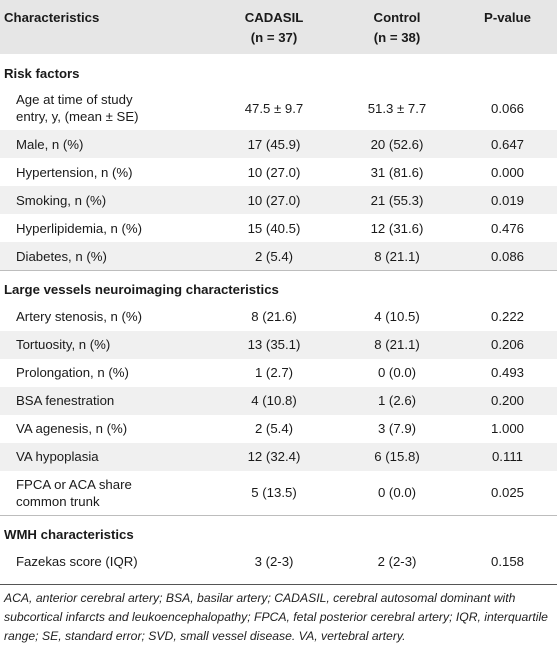 Image resolution: width=557 pixels, height=646 pixels. I want to click on row-label: Tortuosity, n (%), so click(63, 344).